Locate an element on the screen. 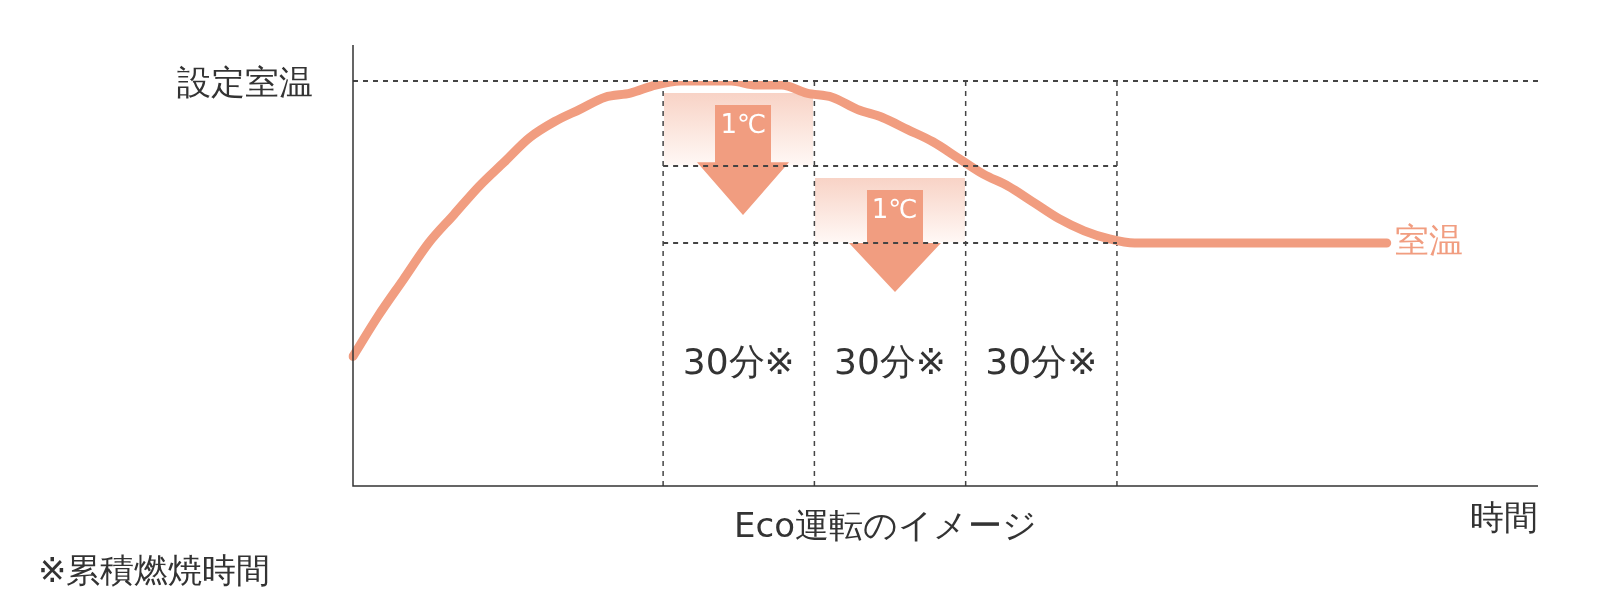 The height and width of the screenshot is (616, 1600). text: Eco運転のイメージ is located at coordinates (885, 524).